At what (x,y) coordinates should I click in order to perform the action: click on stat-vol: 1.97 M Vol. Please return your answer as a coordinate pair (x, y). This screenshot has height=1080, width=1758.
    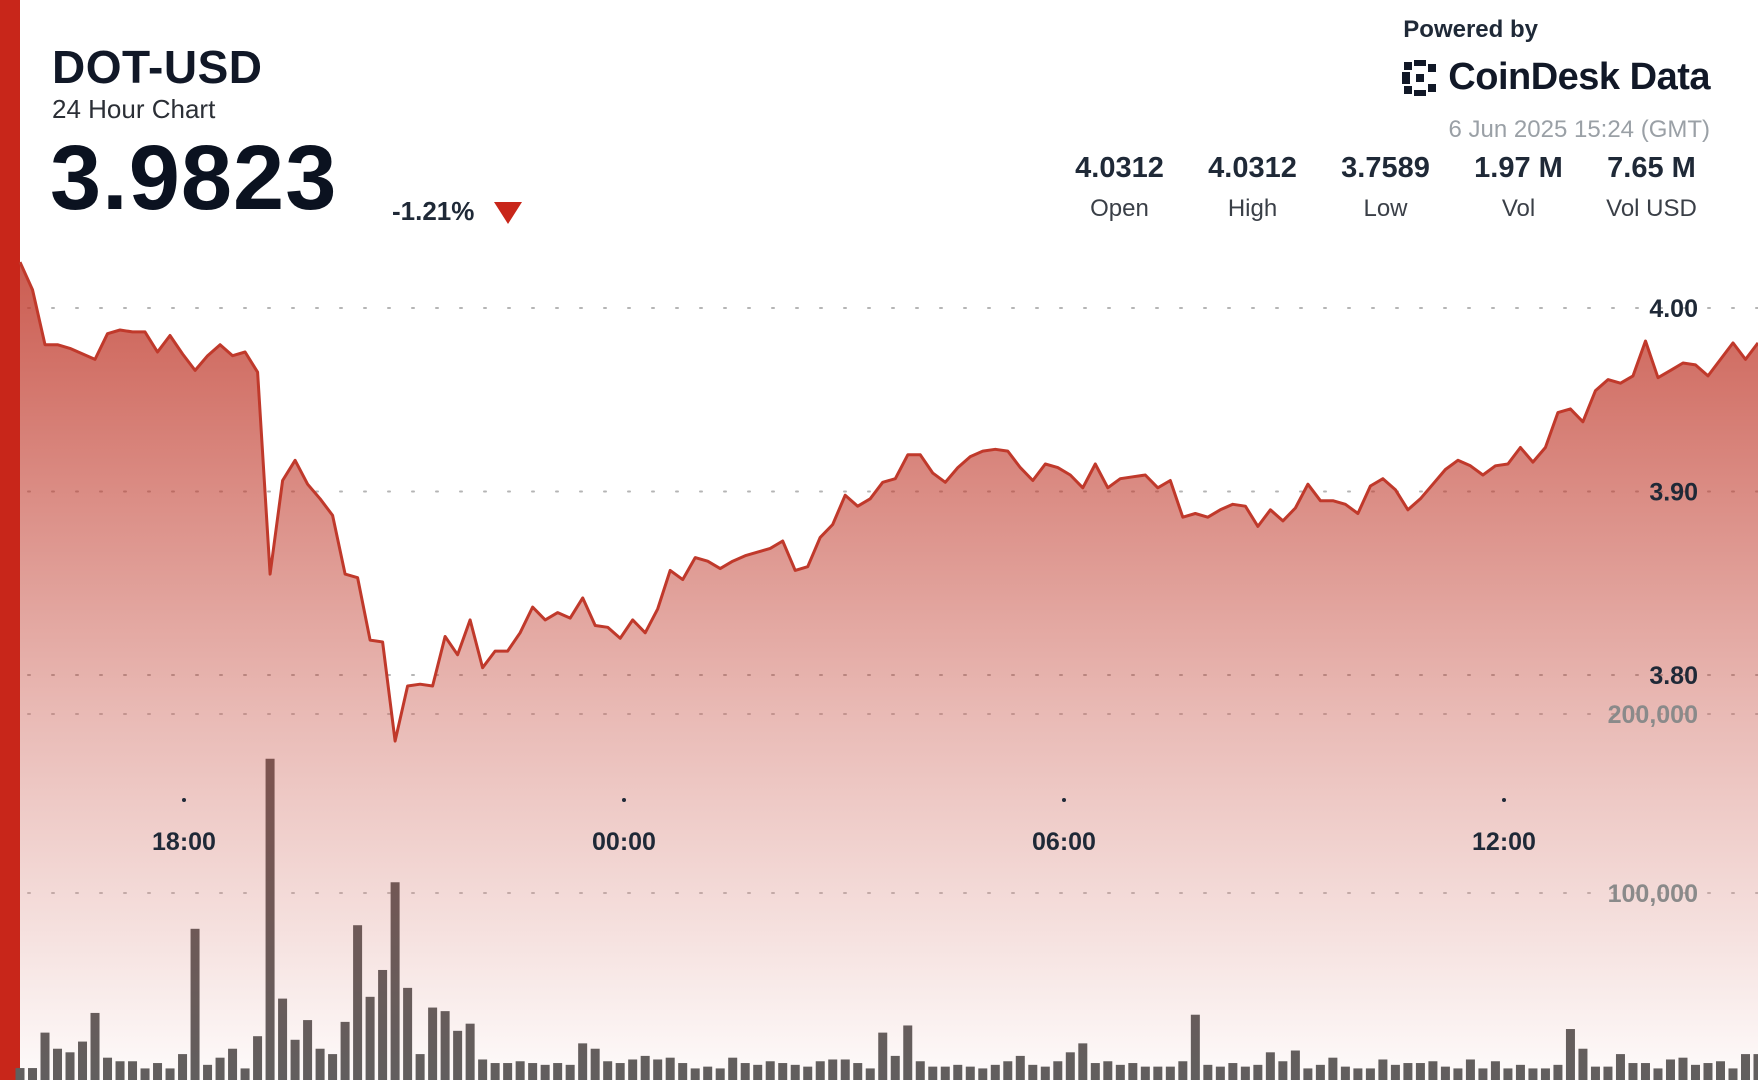
    Looking at the image, I should click on (1518, 187).